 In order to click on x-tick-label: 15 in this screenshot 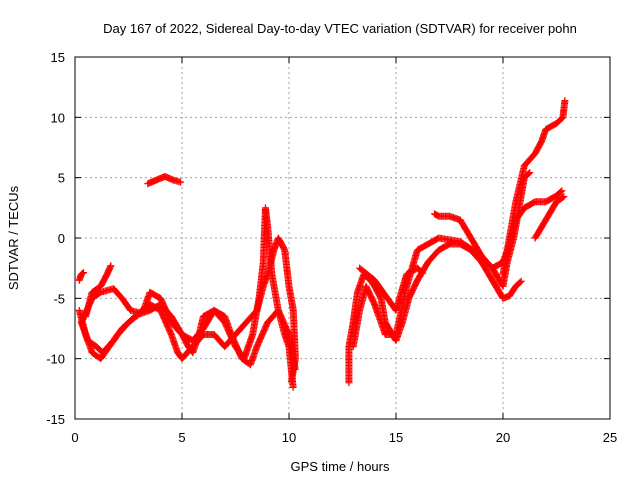, I will do `click(396, 437)`.